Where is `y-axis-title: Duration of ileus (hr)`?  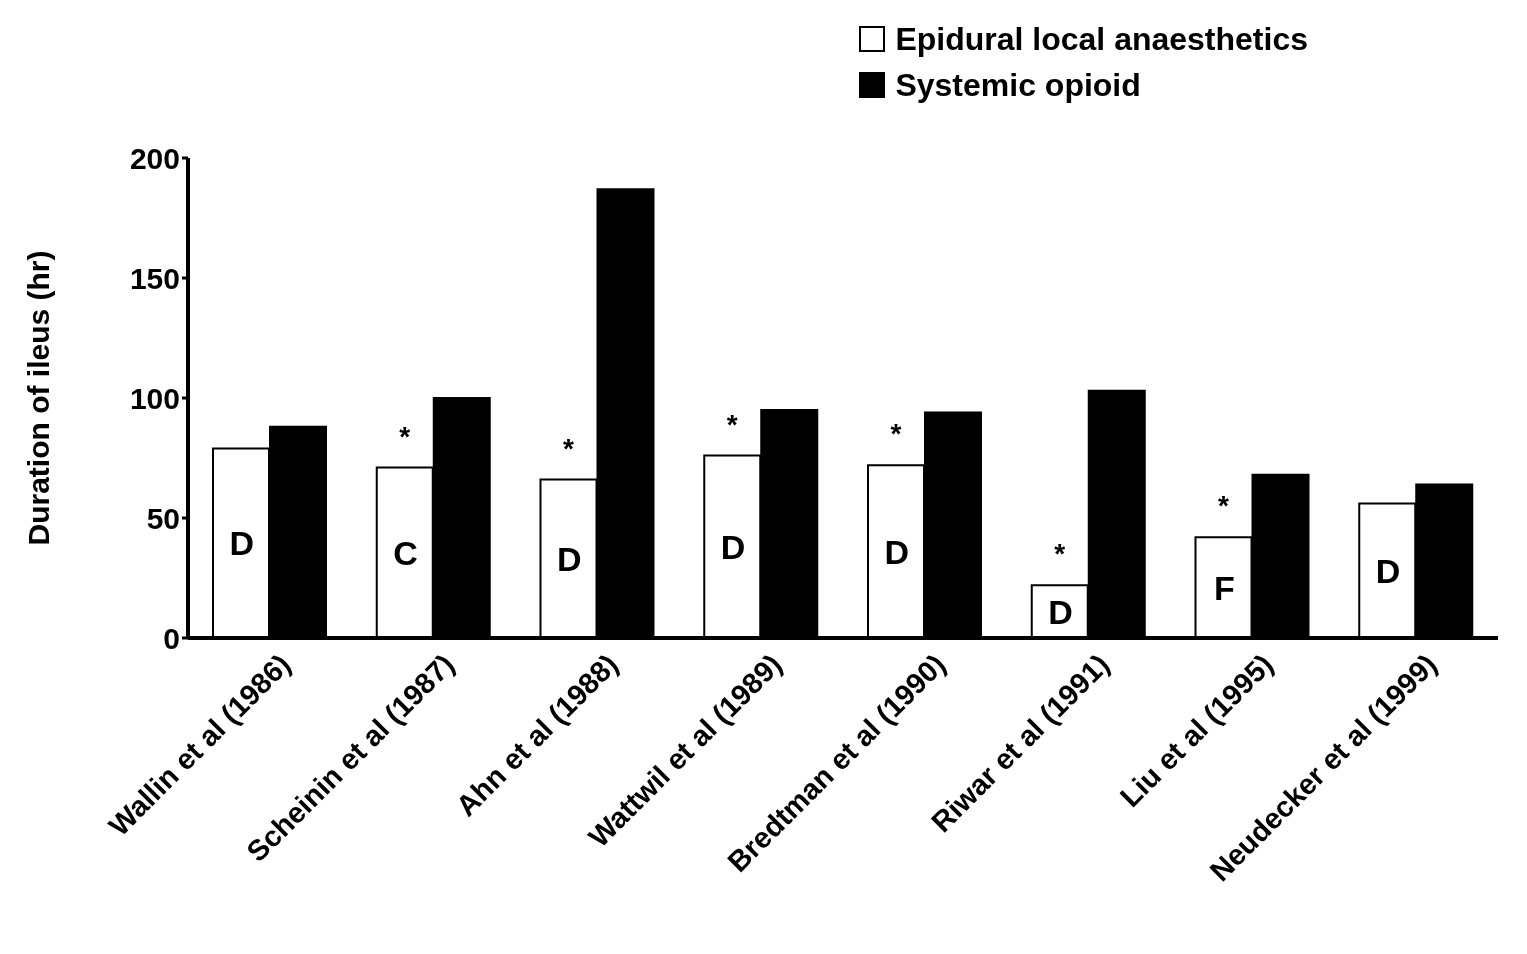 y-axis-title: Duration of ileus (hr) is located at coordinates (38, 398).